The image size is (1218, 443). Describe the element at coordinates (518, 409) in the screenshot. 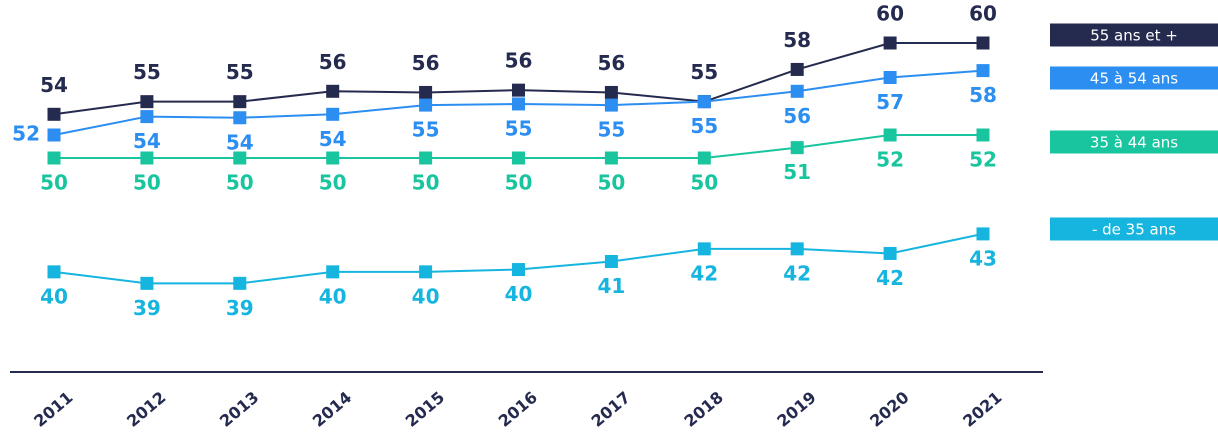

I see `x-tick-label: 2016` at that location.